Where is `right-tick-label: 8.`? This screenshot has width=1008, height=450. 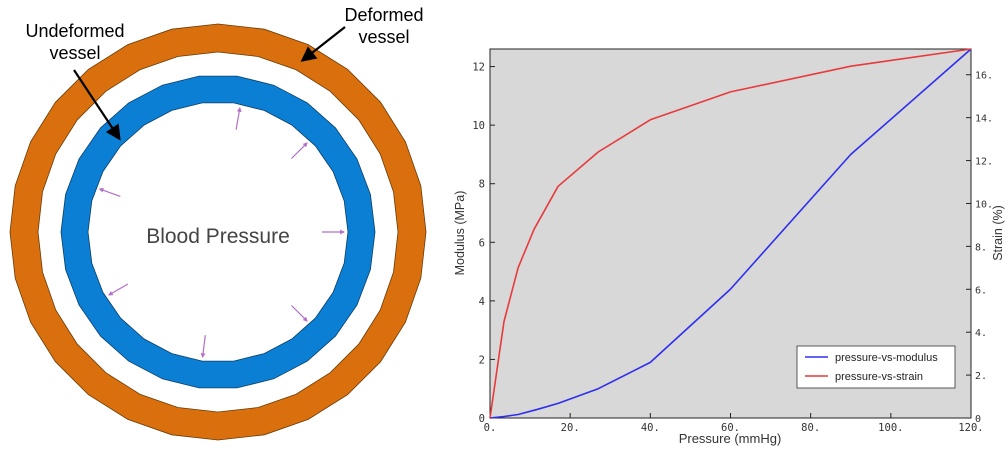 right-tick-label: 8. is located at coordinates (981, 247).